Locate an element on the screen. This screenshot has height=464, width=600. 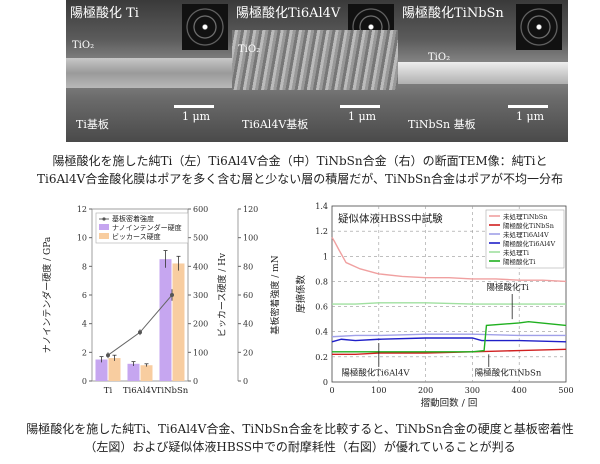
chart-title: 疑似体液HBSS中試験 is located at coordinates (390, 218).